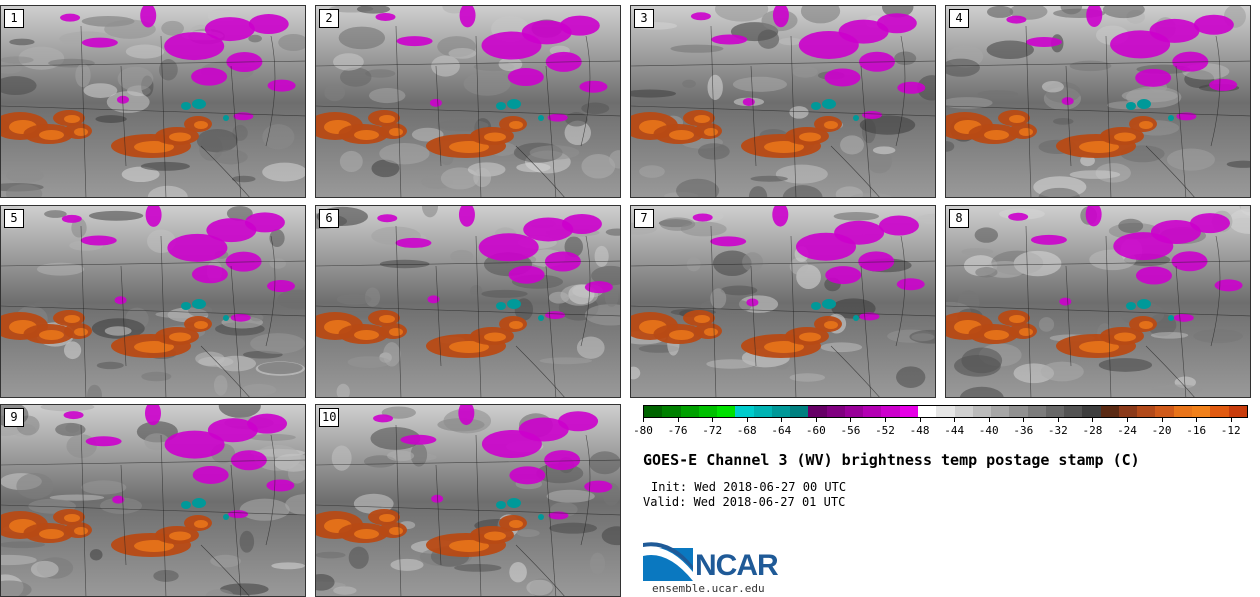  I want to click on colorbar-tick-label: -64, so click(781, 430).